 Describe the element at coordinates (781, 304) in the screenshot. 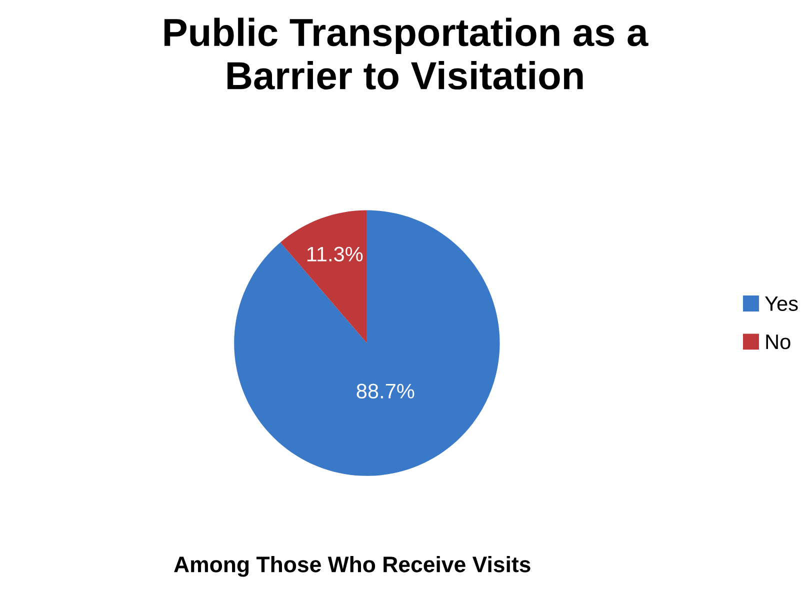

I see `legend-label: Yes` at that location.